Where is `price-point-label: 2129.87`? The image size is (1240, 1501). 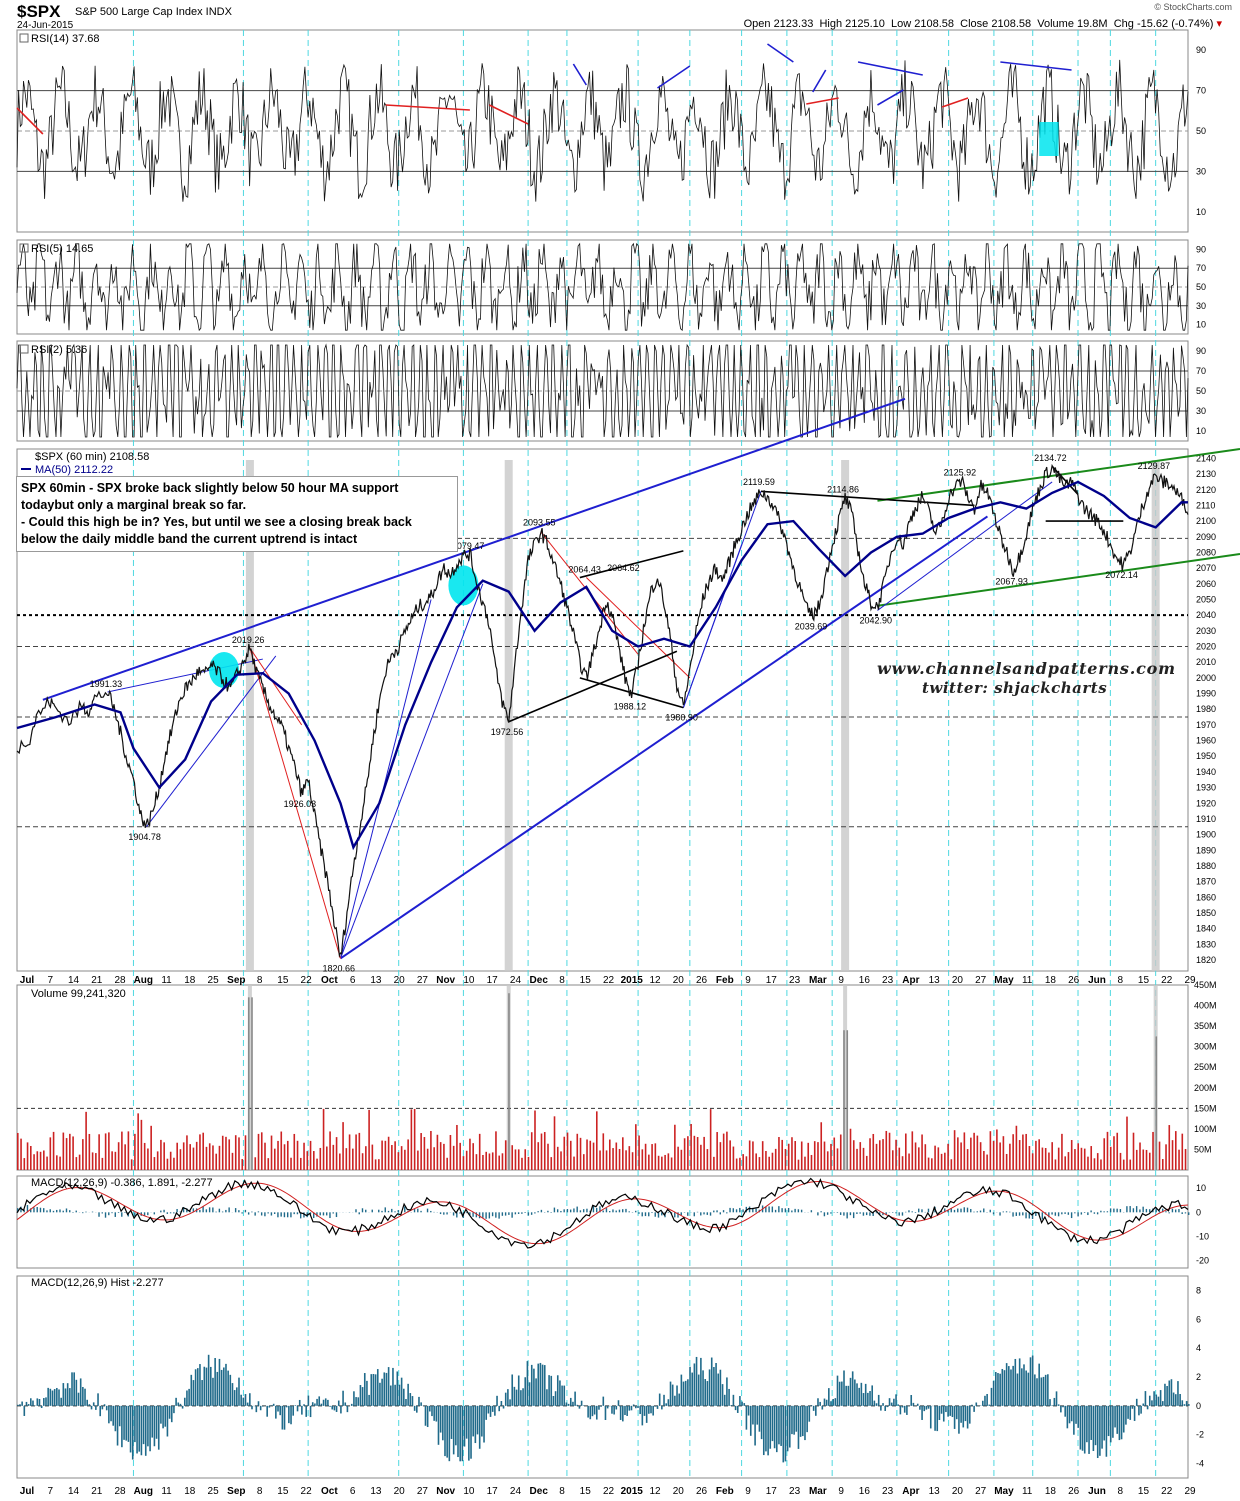 price-point-label: 2129.87 is located at coordinates (1154, 466).